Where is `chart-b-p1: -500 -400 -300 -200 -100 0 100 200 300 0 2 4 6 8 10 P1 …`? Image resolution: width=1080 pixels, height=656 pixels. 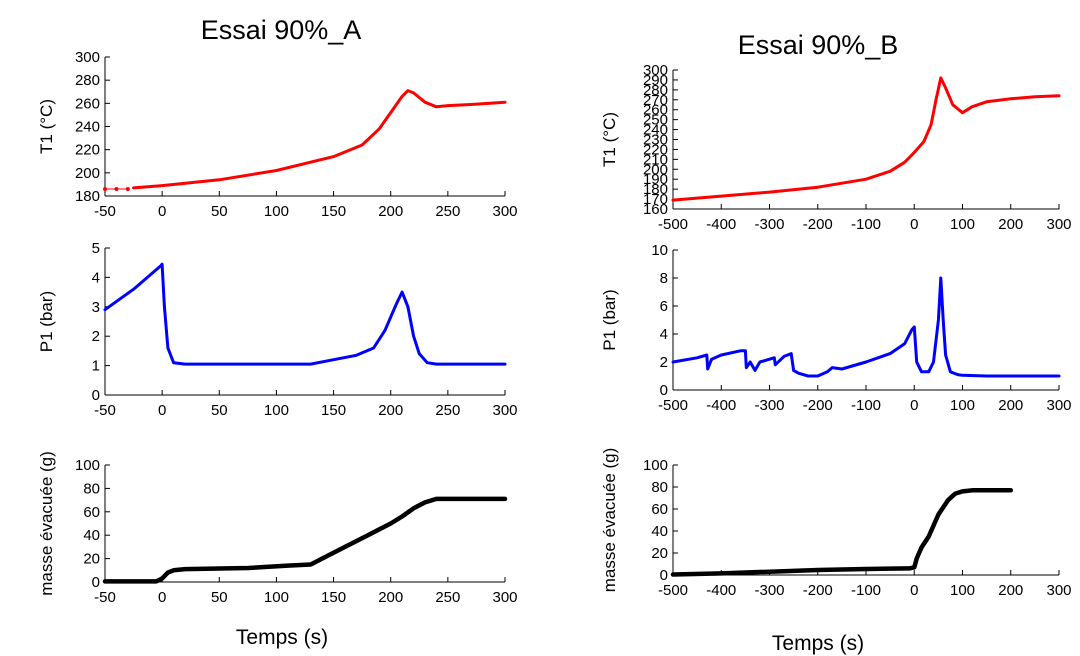 chart-b-p1: -500 -400 -300 -200 -100 0 100 200 300 0 2 4 6 8 10 P1 … is located at coordinates (836, 328).